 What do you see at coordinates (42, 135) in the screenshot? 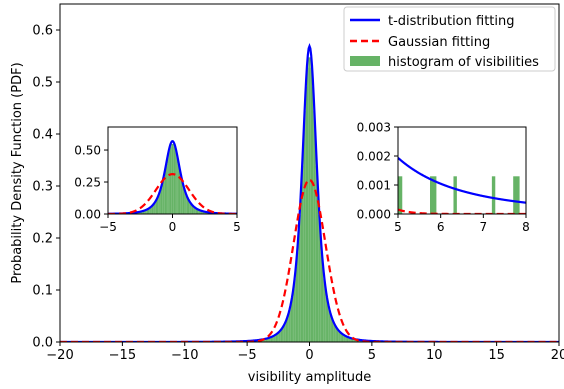
I see `main-y-tick-label: 0.4` at bounding box center [42, 135].